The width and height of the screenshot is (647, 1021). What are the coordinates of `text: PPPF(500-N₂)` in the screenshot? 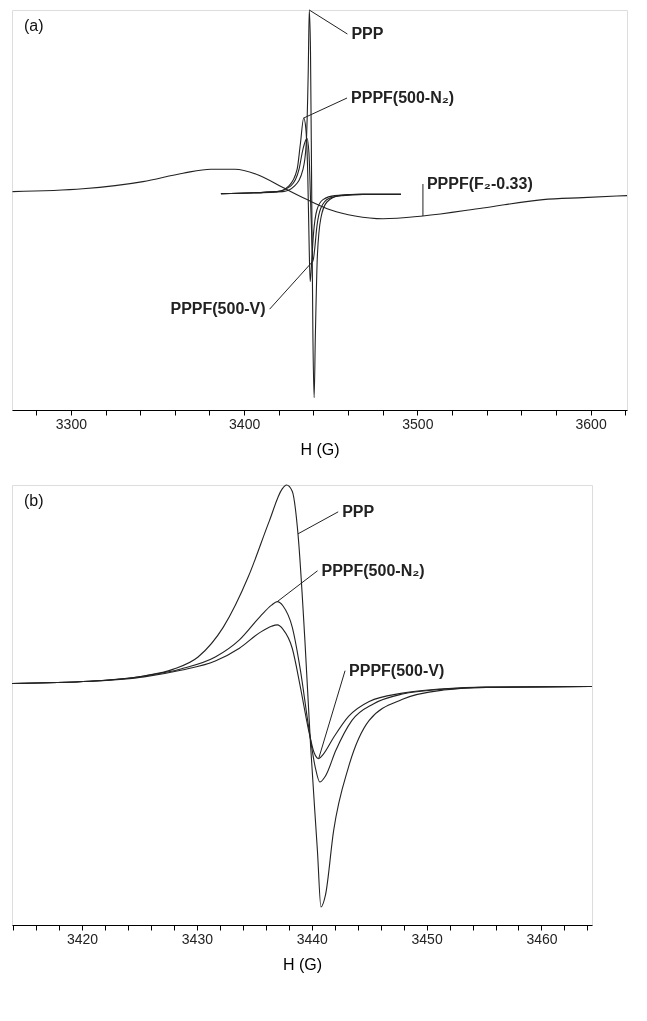 It's located at (373, 570).